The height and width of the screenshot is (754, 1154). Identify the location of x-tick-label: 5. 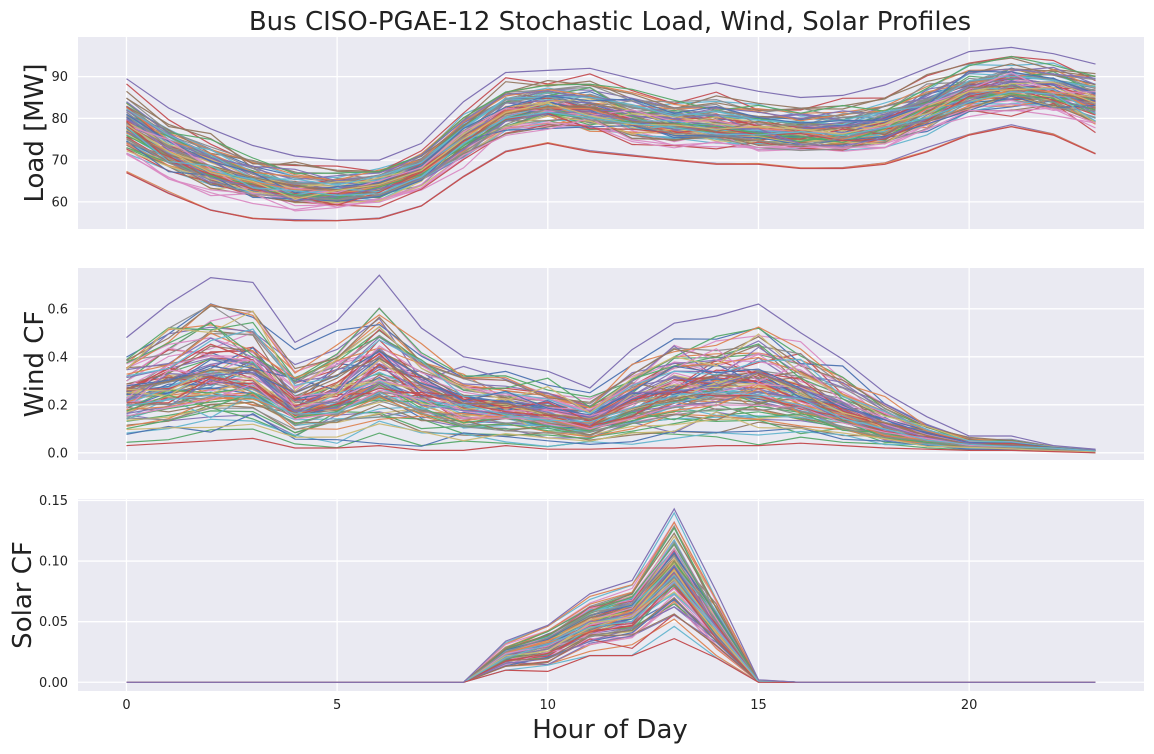
(337, 705).